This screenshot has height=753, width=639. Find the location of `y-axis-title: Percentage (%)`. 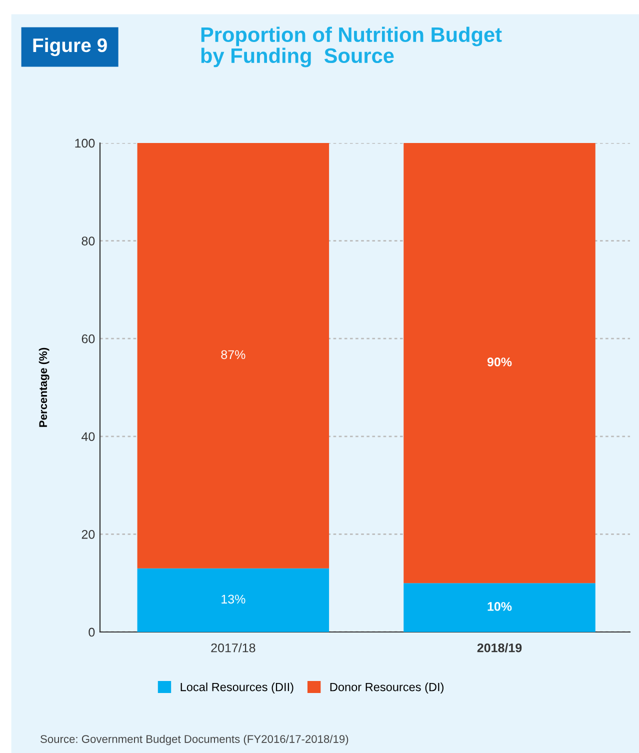

y-axis-title: Percentage (%) is located at coordinates (44, 387).